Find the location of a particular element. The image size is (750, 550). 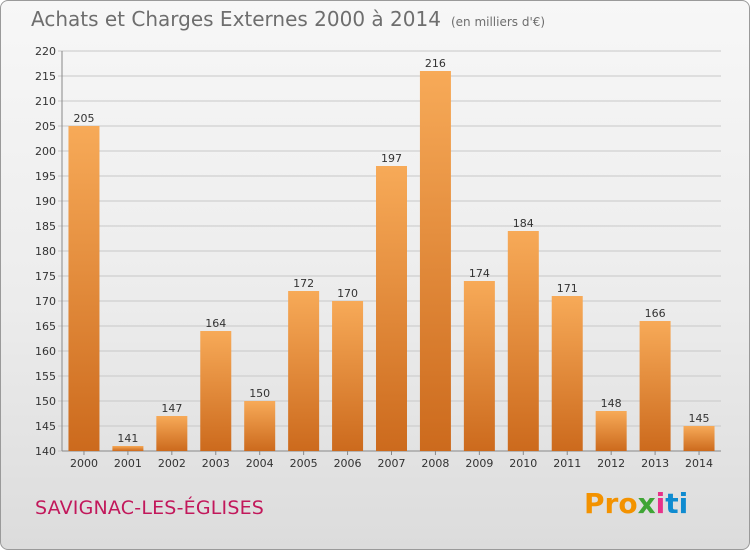

logo-part-4: ti is located at coordinates (677, 503).